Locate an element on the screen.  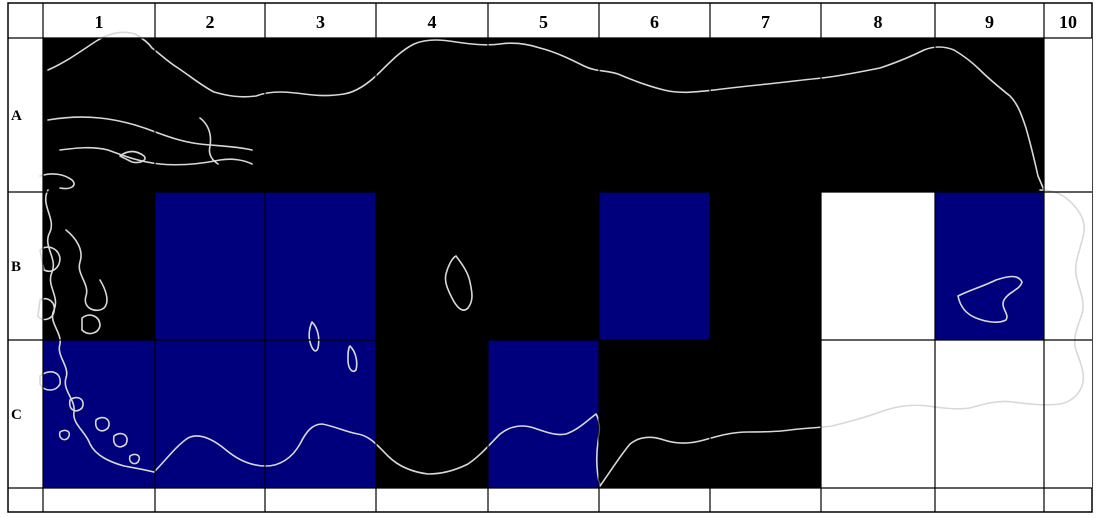
cell-B7 is located at coordinates (765, 266).